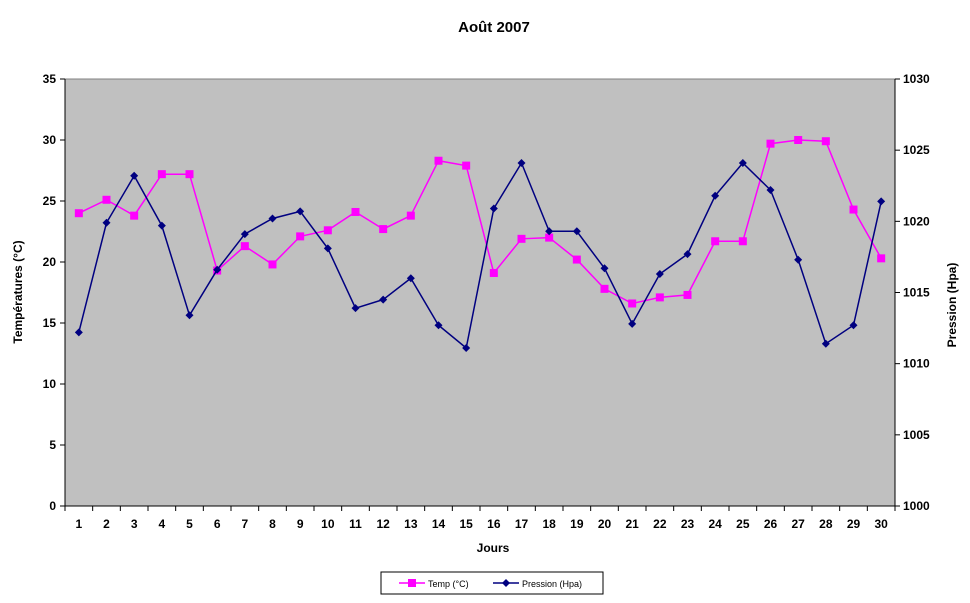 The width and height of the screenshot is (970, 603). What do you see at coordinates (688, 524) in the screenshot?
I see `x-tick-label: 23` at bounding box center [688, 524].